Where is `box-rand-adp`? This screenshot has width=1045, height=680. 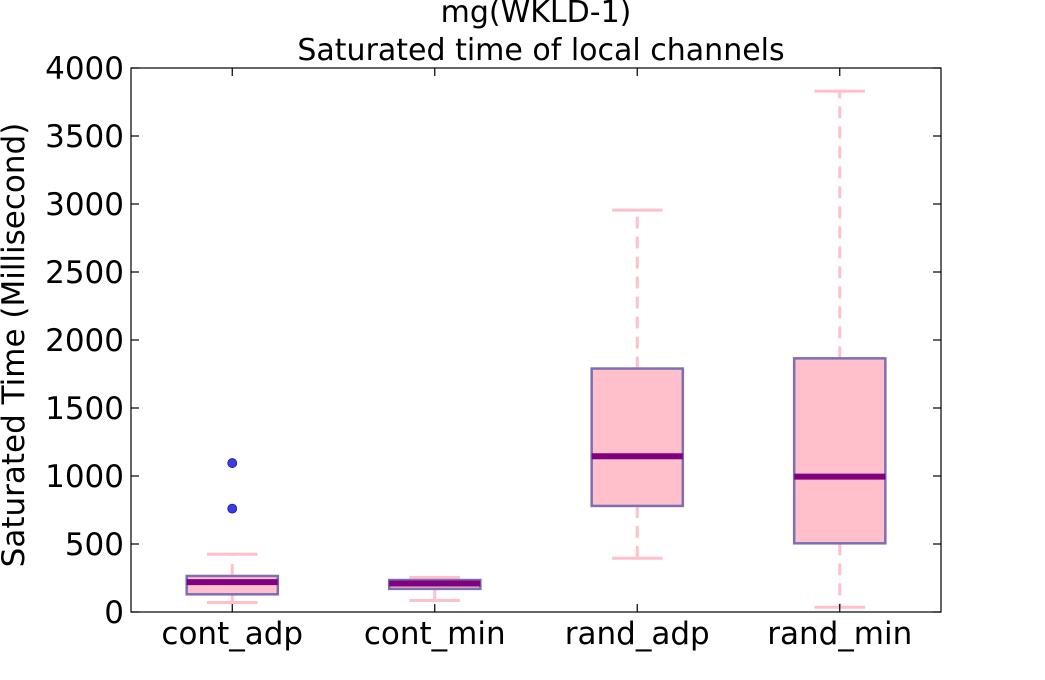 box-rand-adp is located at coordinates (637, 437).